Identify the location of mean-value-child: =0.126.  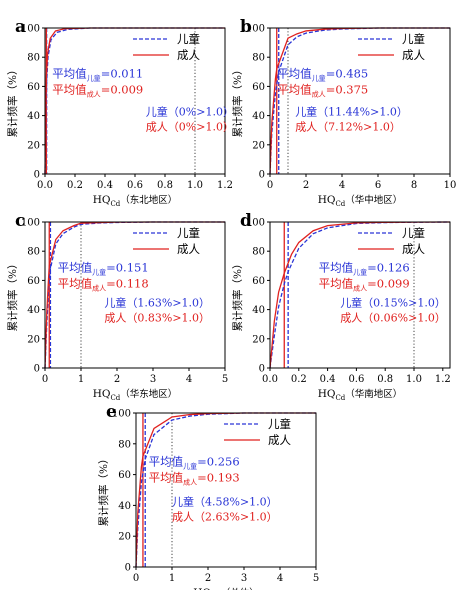
(388, 268).